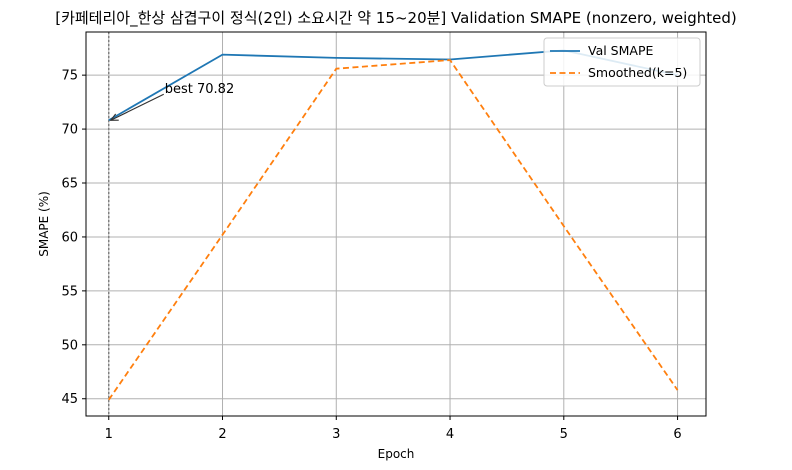  What do you see at coordinates (69, 399) in the screenshot?
I see `y-tick-label: 45` at bounding box center [69, 399].